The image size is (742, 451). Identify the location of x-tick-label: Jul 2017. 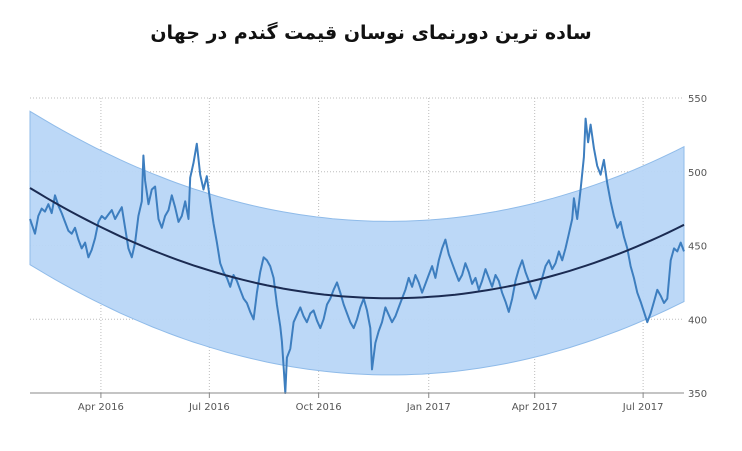
(643, 407).